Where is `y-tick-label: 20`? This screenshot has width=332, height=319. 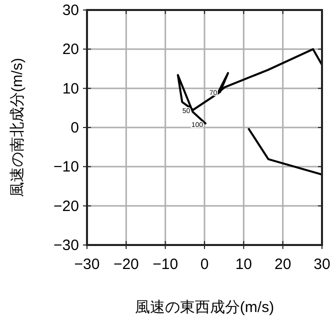 y-tick-label: 20 is located at coordinates (70, 49).